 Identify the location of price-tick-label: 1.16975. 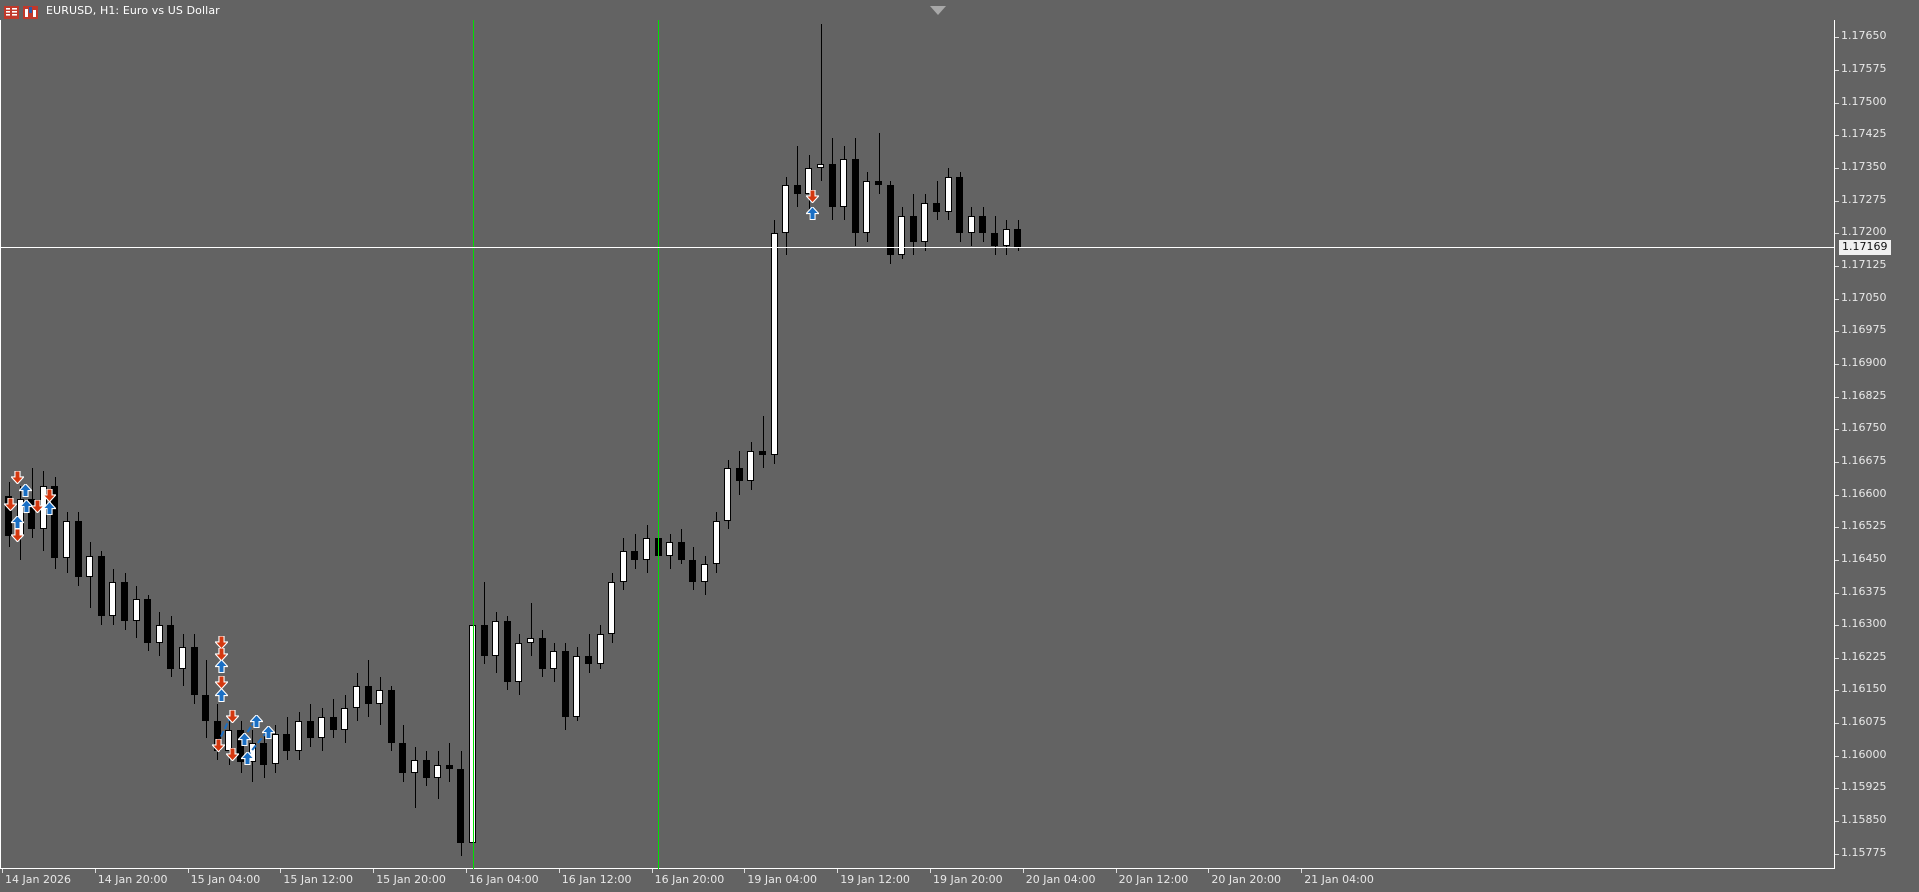
(1864, 330).